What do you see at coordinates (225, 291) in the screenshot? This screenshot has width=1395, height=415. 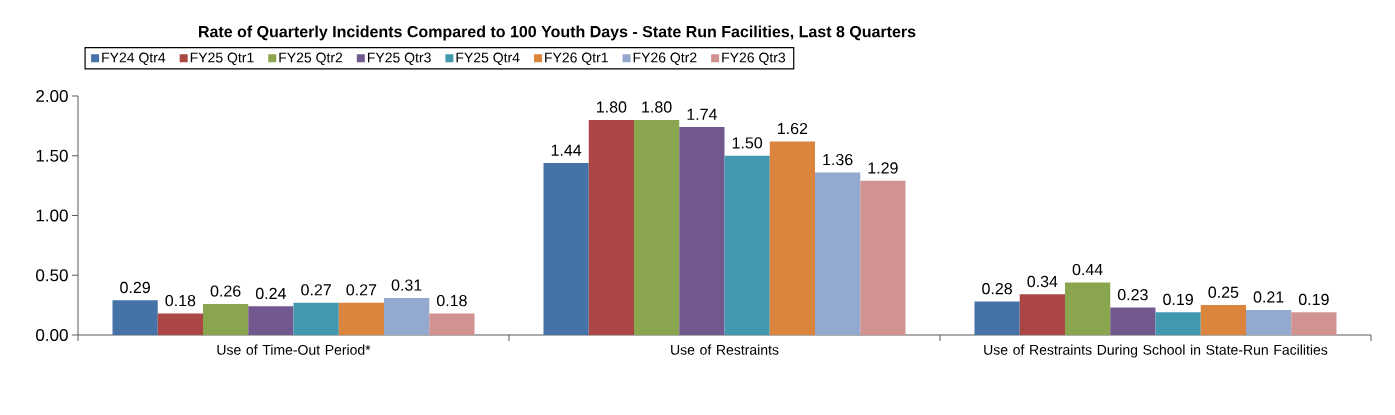 I see `data-label: 0.26` at bounding box center [225, 291].